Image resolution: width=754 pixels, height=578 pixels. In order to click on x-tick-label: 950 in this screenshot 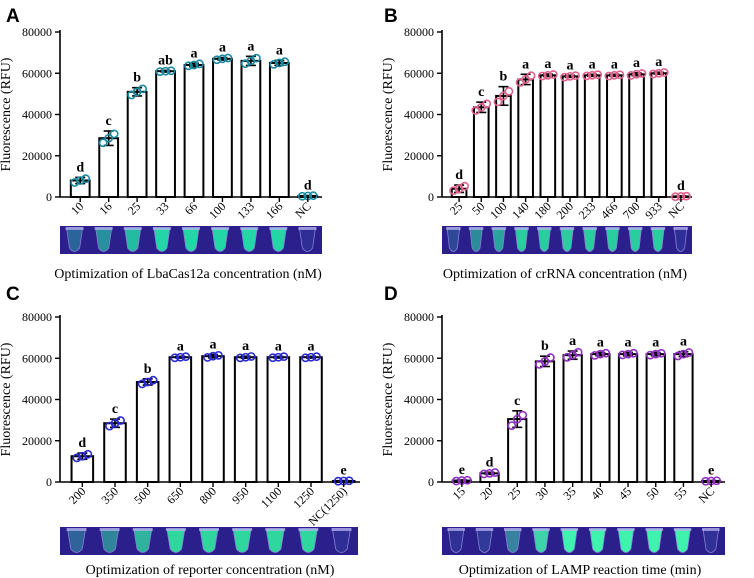, I will do `click(240, 495)`.